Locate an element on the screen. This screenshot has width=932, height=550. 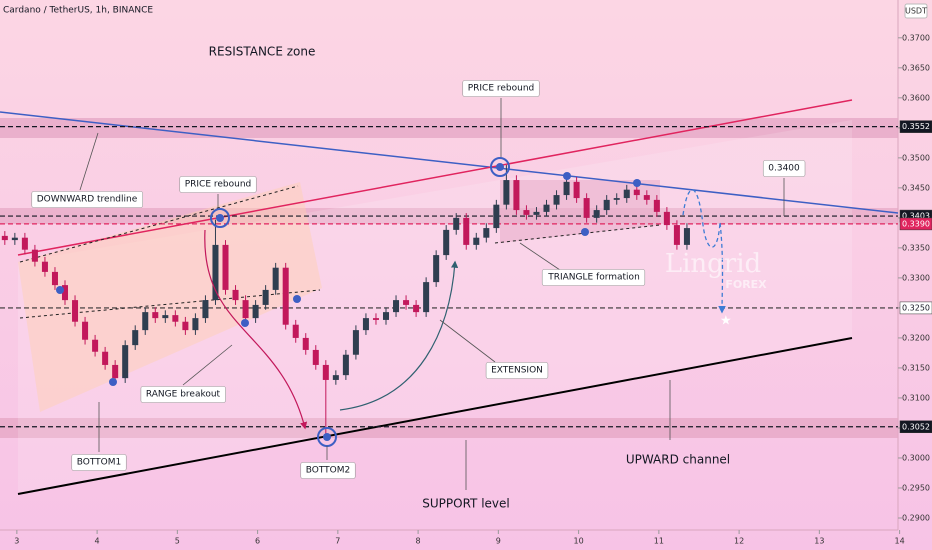
triangle-area is located at coordinates (580, 211).